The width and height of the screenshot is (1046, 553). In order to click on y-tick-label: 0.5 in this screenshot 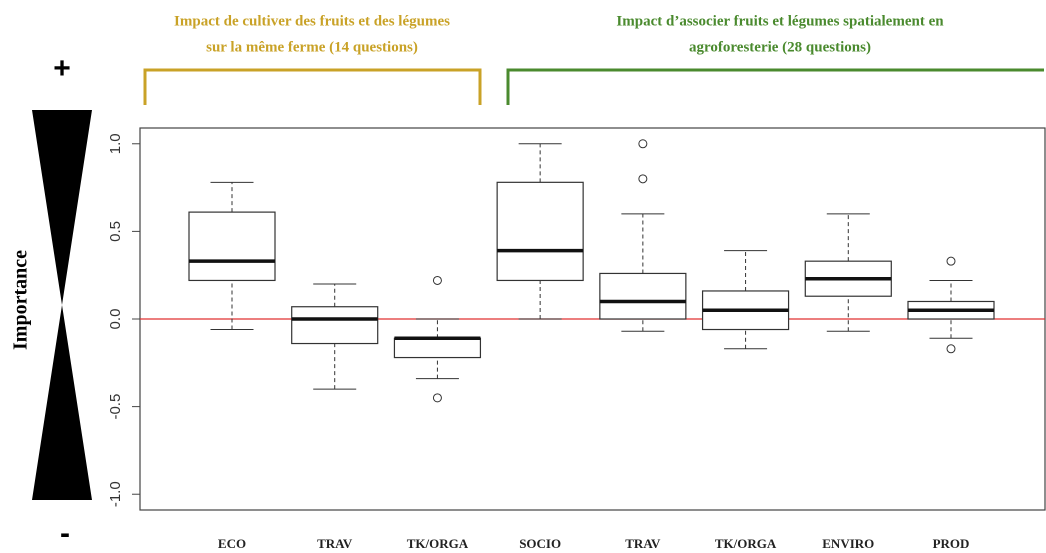, I will do `click(115, 231)`.